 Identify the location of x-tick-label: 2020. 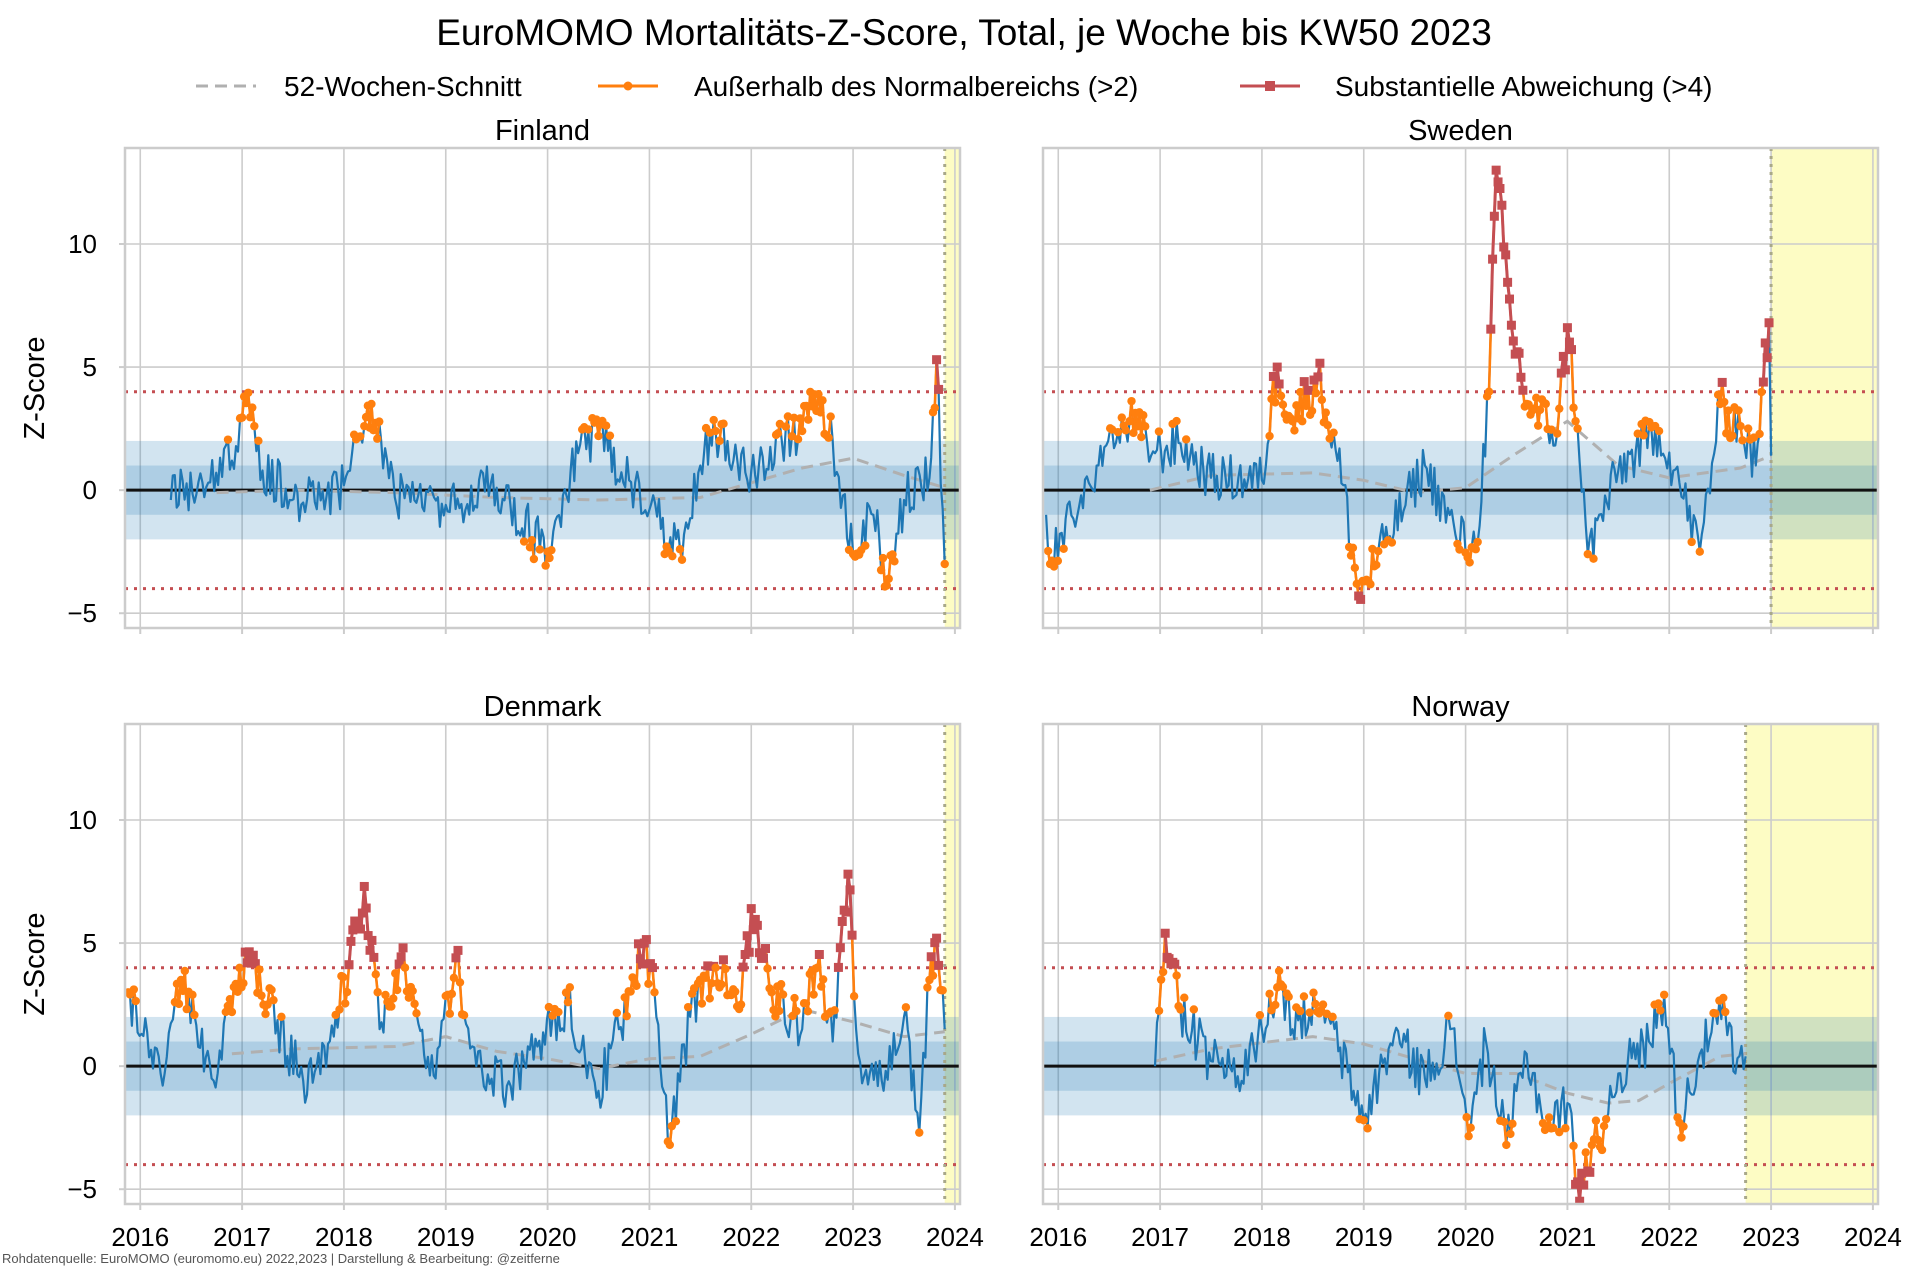
(548, 1237).